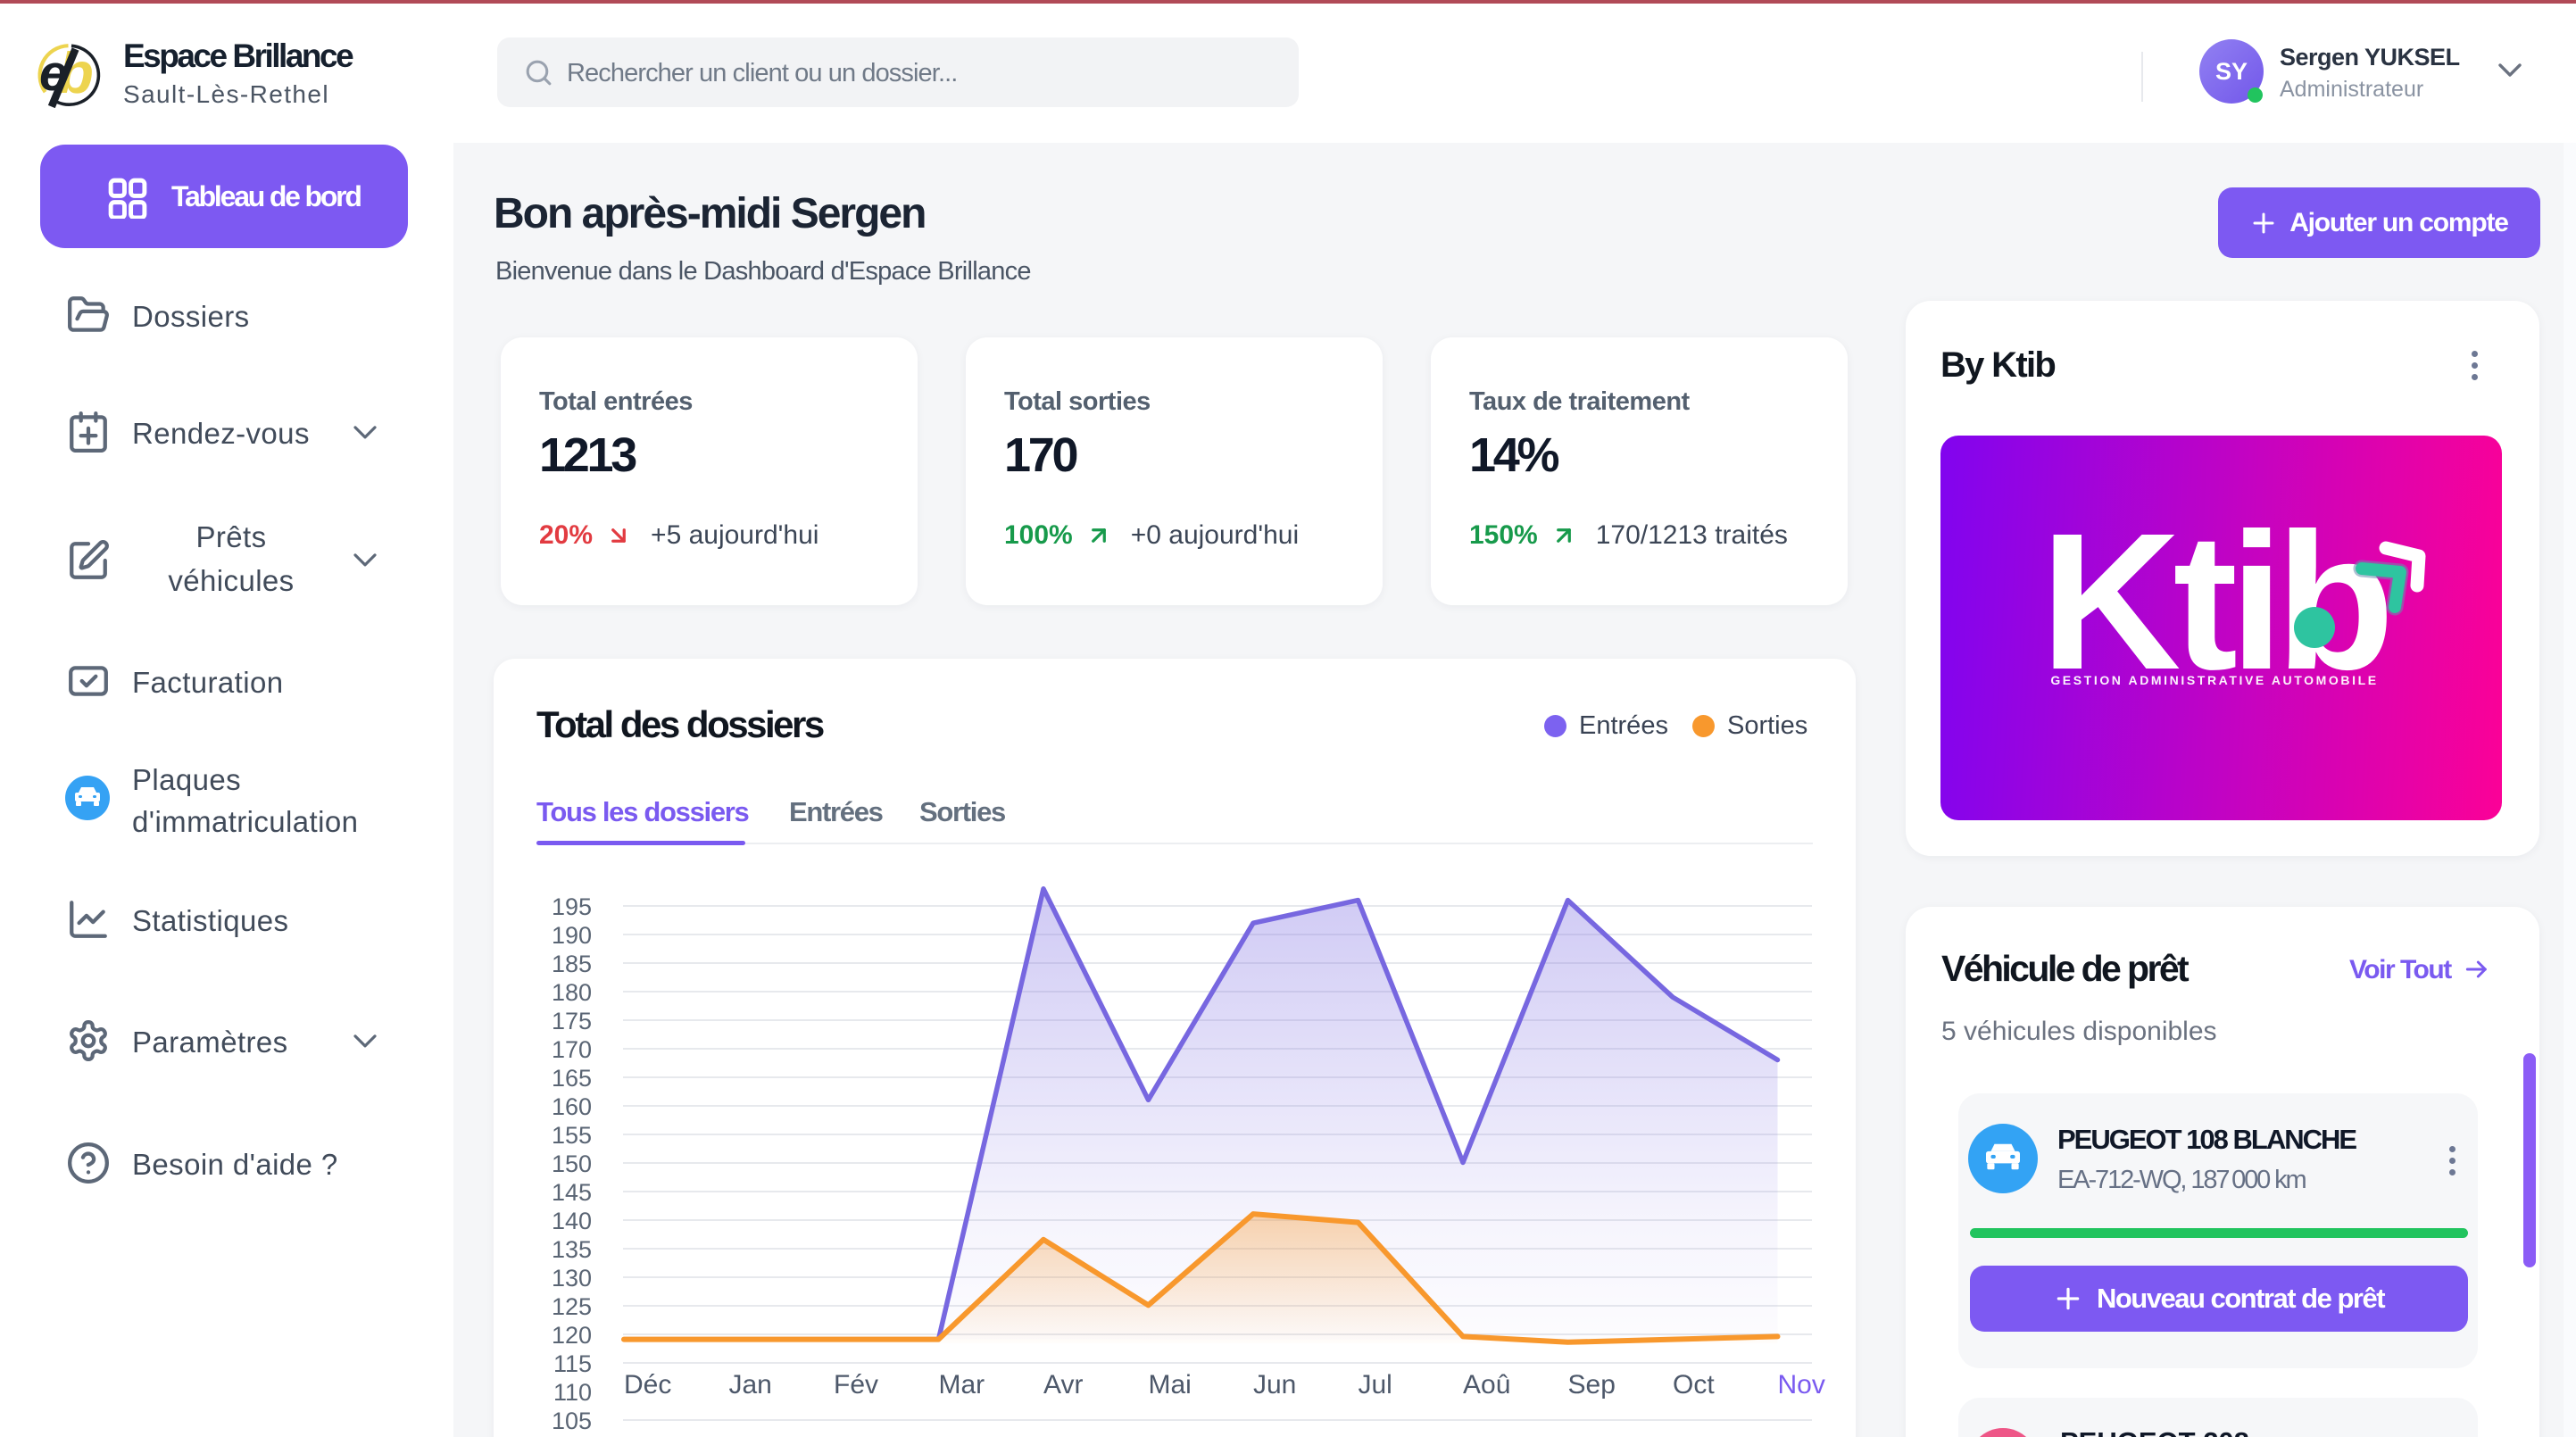 This screenshot has width=2576, height=1437. I want to click on svg-text: Nov, so click(1802, 1385).